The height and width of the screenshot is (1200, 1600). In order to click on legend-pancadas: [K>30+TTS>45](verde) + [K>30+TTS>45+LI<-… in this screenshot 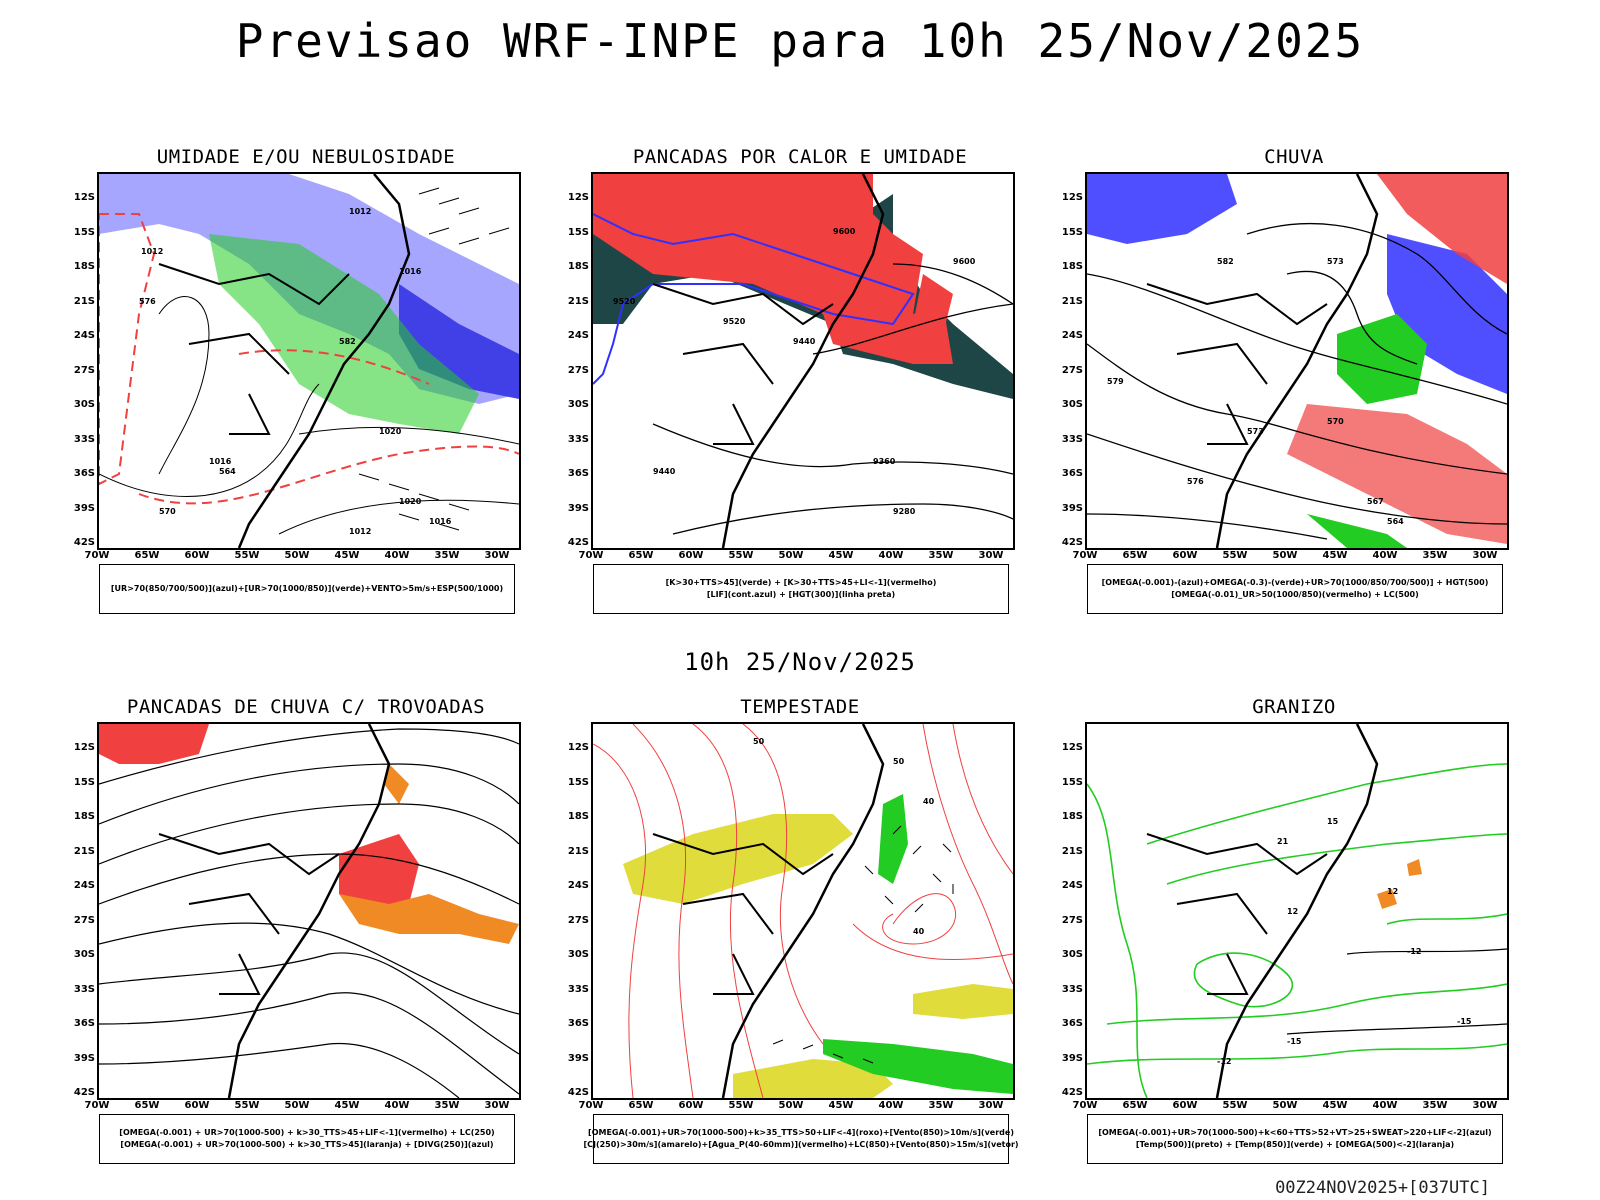, I will do `click(801, 589)`.